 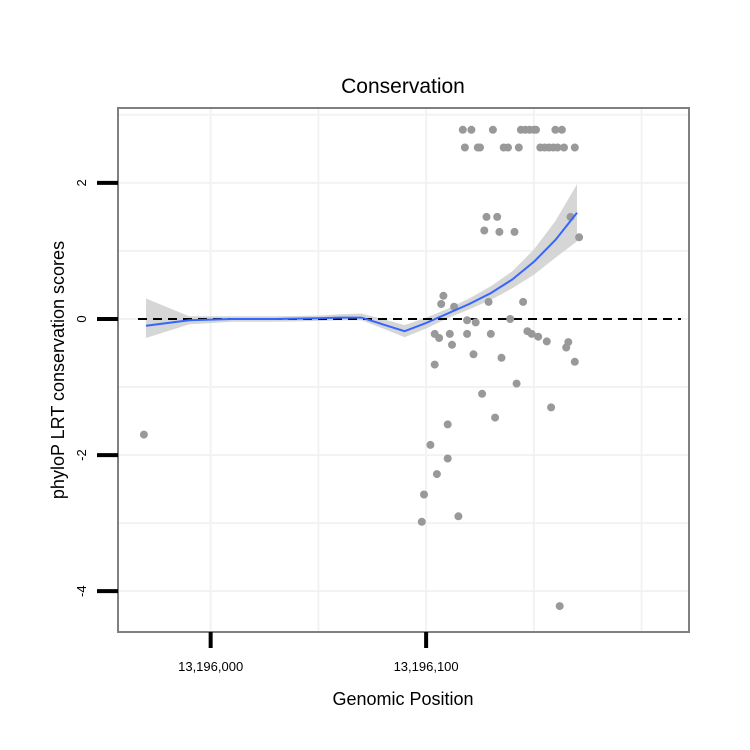 What do you see at coordinates (81, 182) in the screenshot?
I see `y-tick-label: 2` at bounding box center [81, 182].